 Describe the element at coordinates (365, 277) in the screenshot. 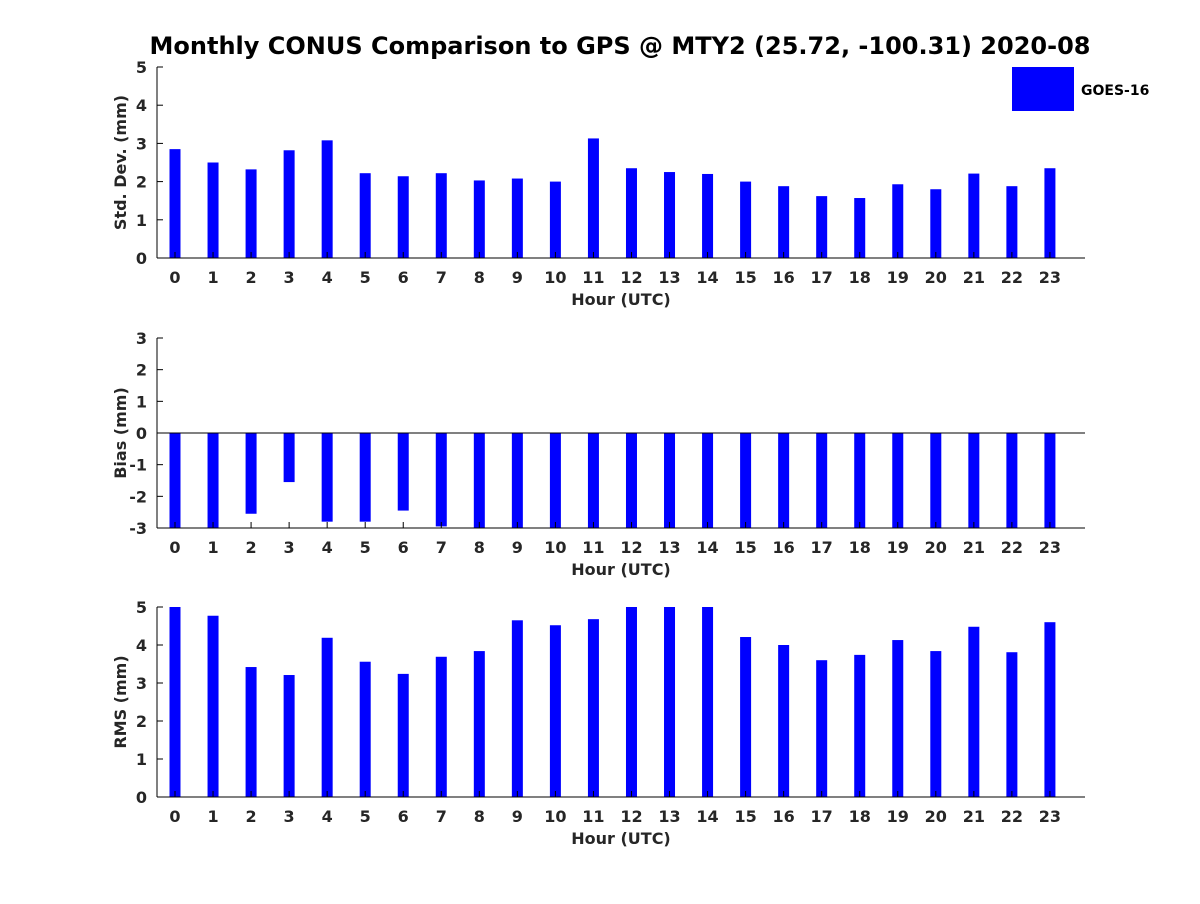

I see `x-tick-label: 5` at that location.